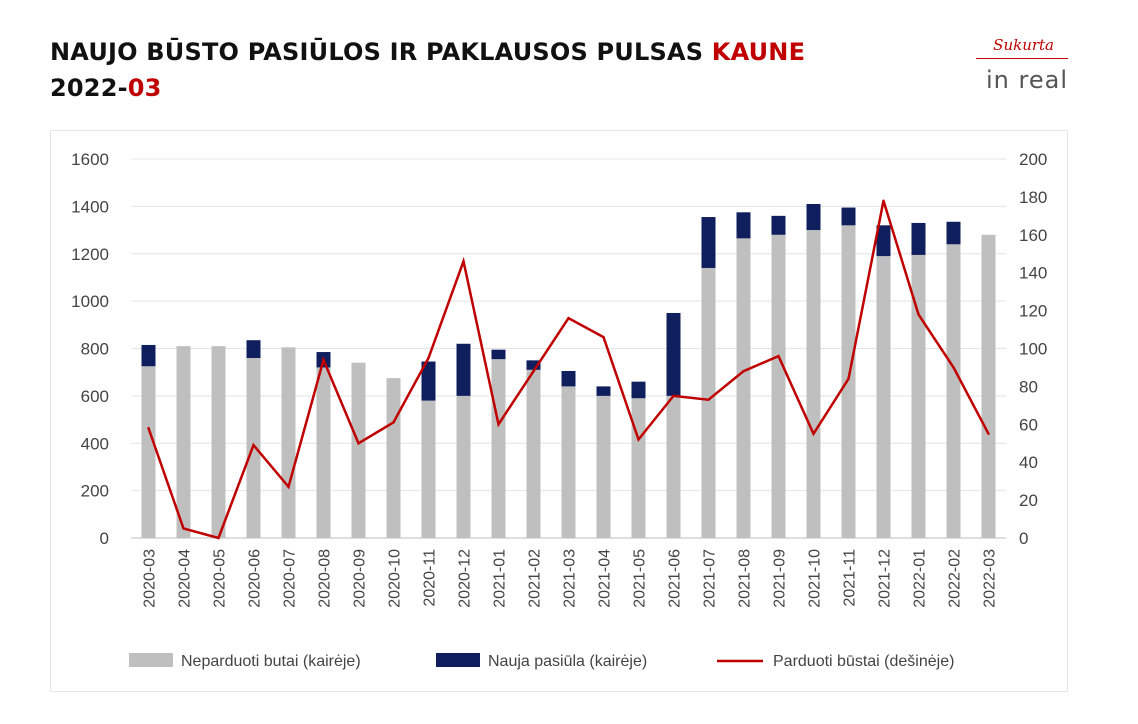 Image resolution: width=1138 pixels, height=724 pixels. What do you see at coordinates (381, 52) in the screenshot?
I see `title-main: NAUJO BŪSTO PASIŪLOS IR PAKLAUSOS PULSAS` at bounding box center [381, 52].